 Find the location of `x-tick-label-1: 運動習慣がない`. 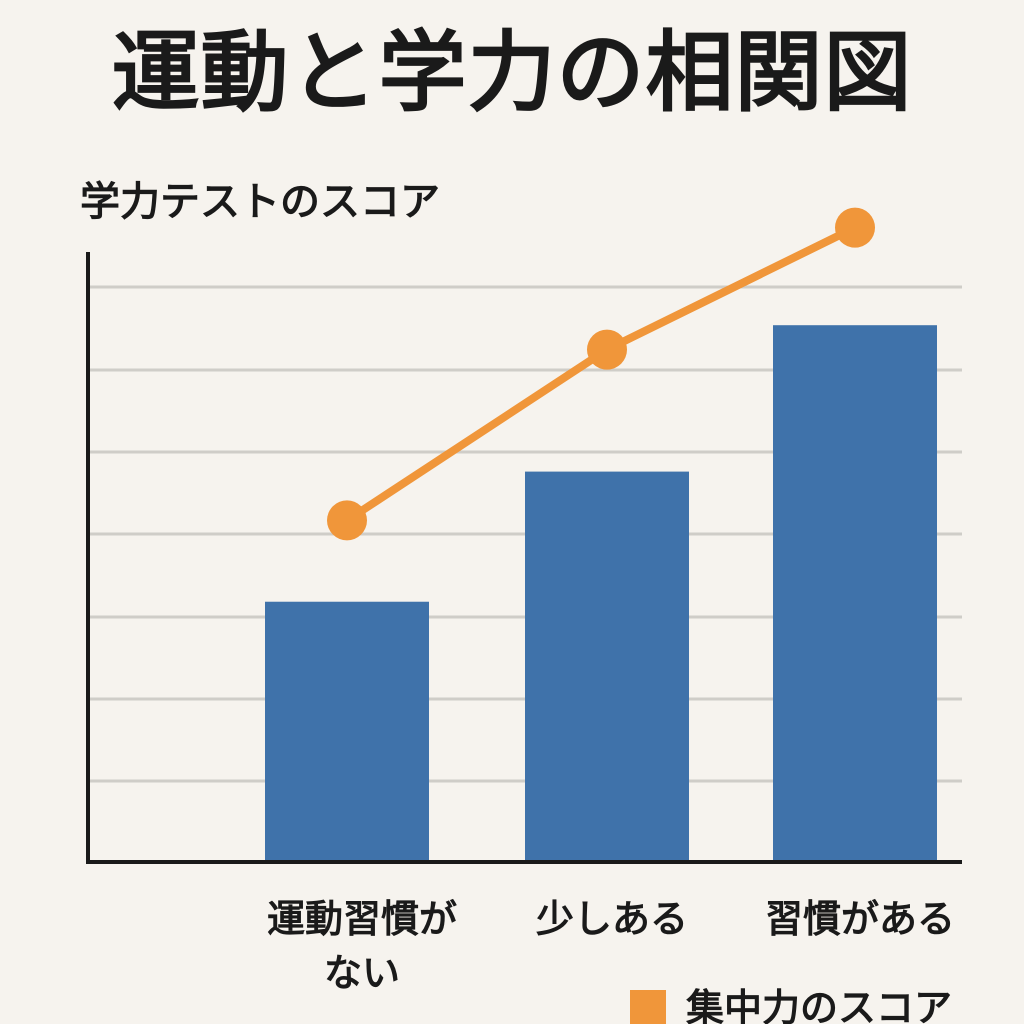

x-tick-label-1: 運動習慣がない is located at coordinates (362, 946).